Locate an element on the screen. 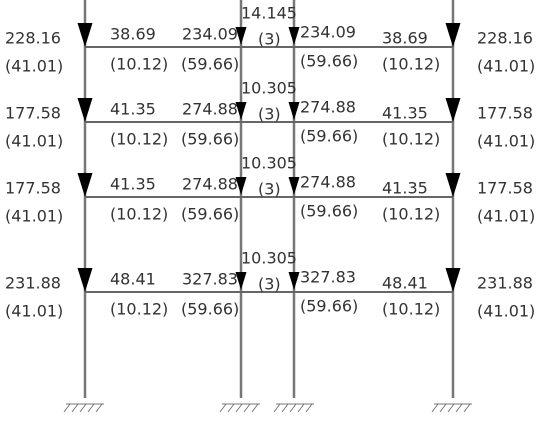 The height and width of the screenshot is (425, 558). supports is located at coordinates (267, 408).